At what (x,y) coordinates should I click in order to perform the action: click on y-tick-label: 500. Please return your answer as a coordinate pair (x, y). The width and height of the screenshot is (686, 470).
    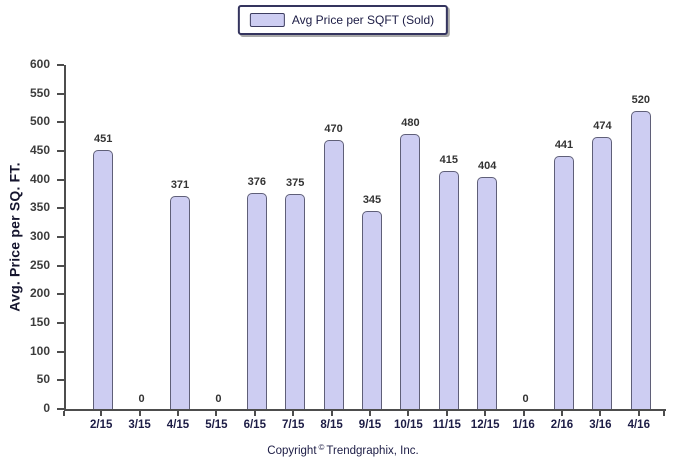
    Looking at the image, I should click on (39, 121).